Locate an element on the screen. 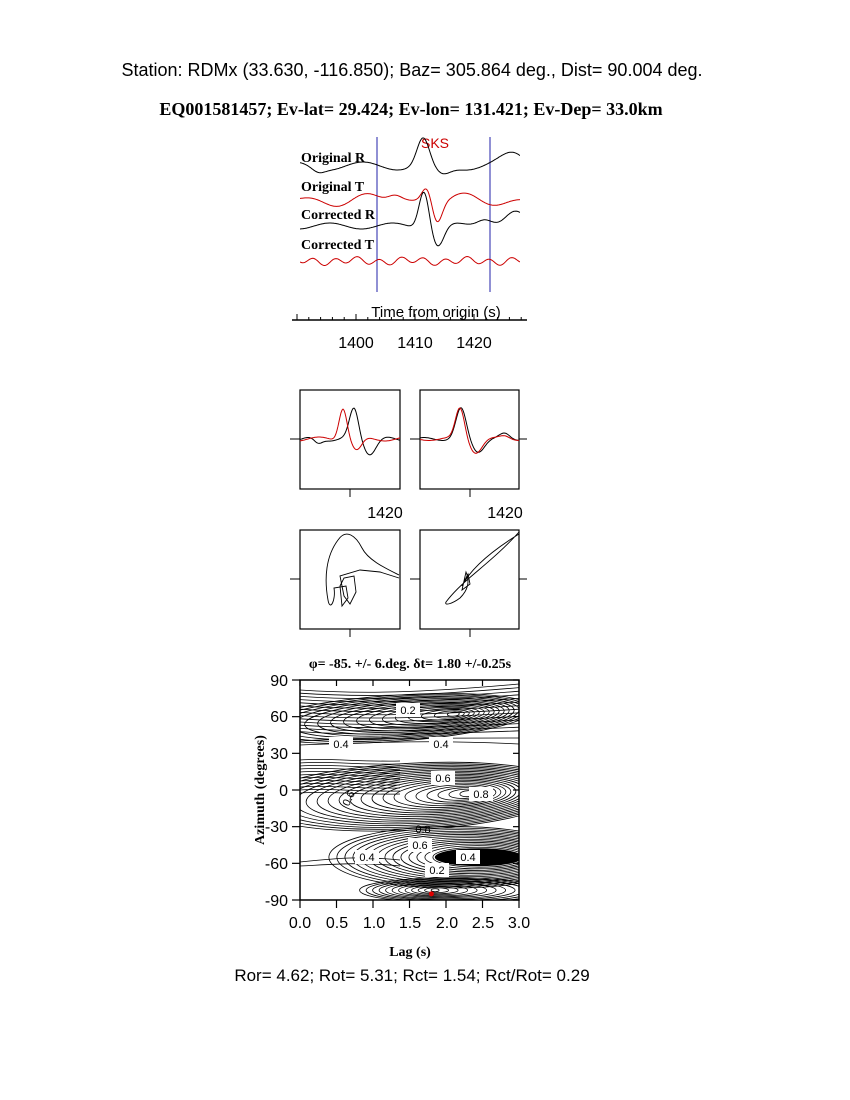  trace-label-original-t: Original T is located at coordinates (333, 187).